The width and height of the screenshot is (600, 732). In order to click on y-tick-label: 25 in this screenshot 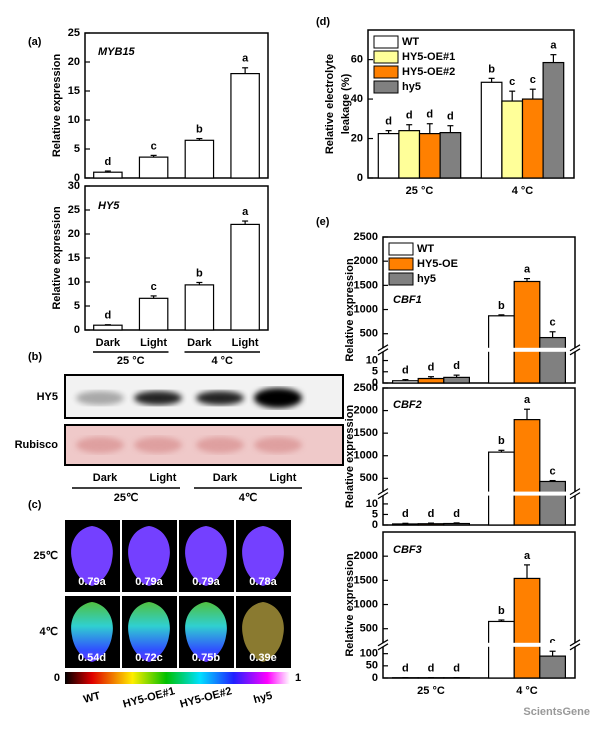, I will do `click(74, 210)`.